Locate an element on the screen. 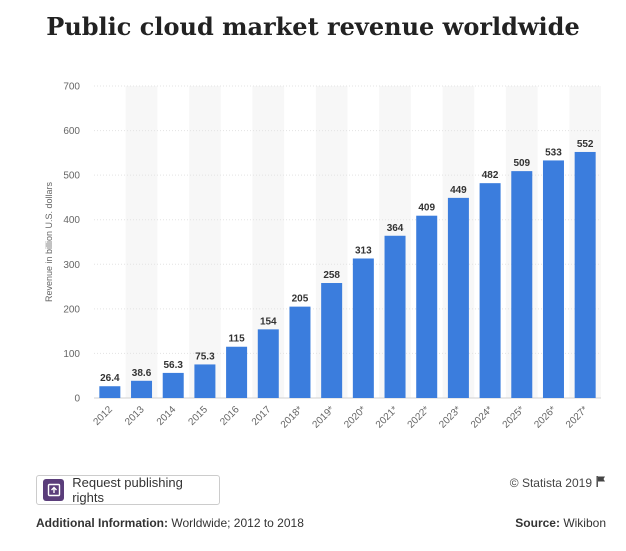 Image resolution: width=626 pixels, height=551 pixels. y-tick-label: 200 is located at coordinates (71, 309).